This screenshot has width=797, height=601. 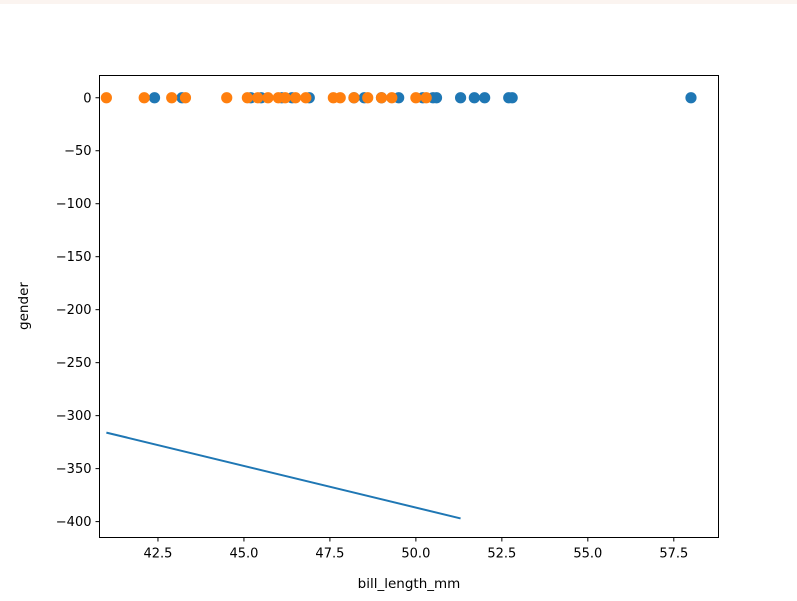 I want to click on x-tick-label: 42.5, so click(x=157, y=554).